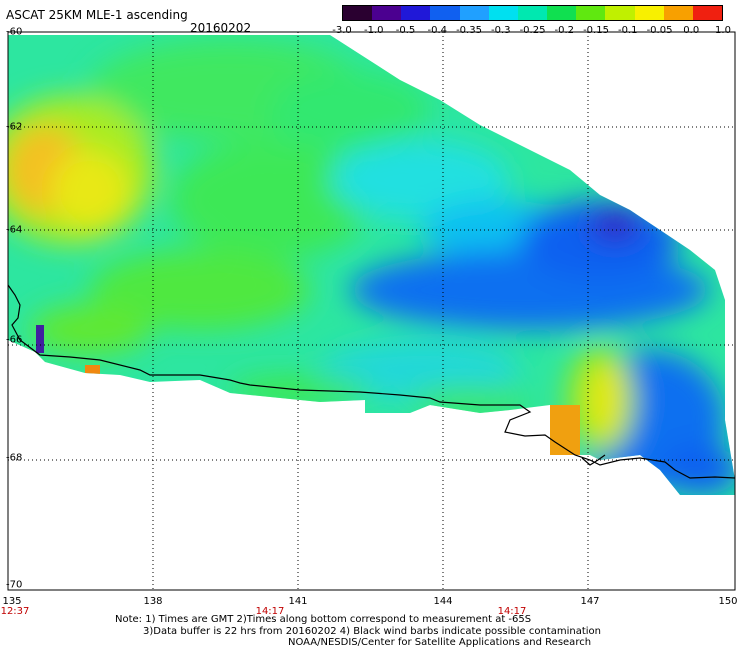 Image resolution: width=740 pixels, height=650 pixels. What do you see at coordinates (590, 601) in the screenshot?
I see `lon-label: 147` at bounding box center [590, 601].